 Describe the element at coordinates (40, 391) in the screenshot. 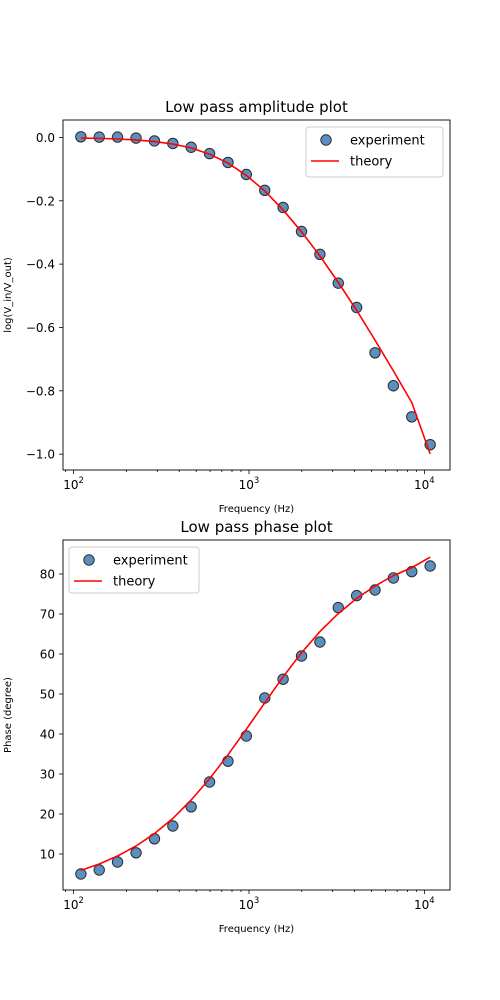

I see `y-tick-label: −0.8` at that location.